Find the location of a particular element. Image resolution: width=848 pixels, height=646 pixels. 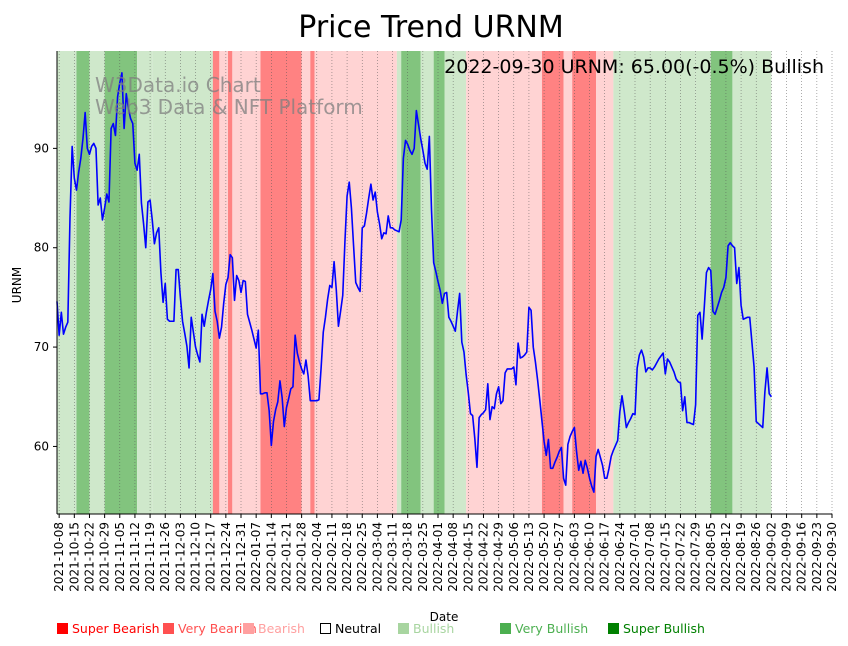

y-tick-label: 70 is located at coordinates (41, 347).